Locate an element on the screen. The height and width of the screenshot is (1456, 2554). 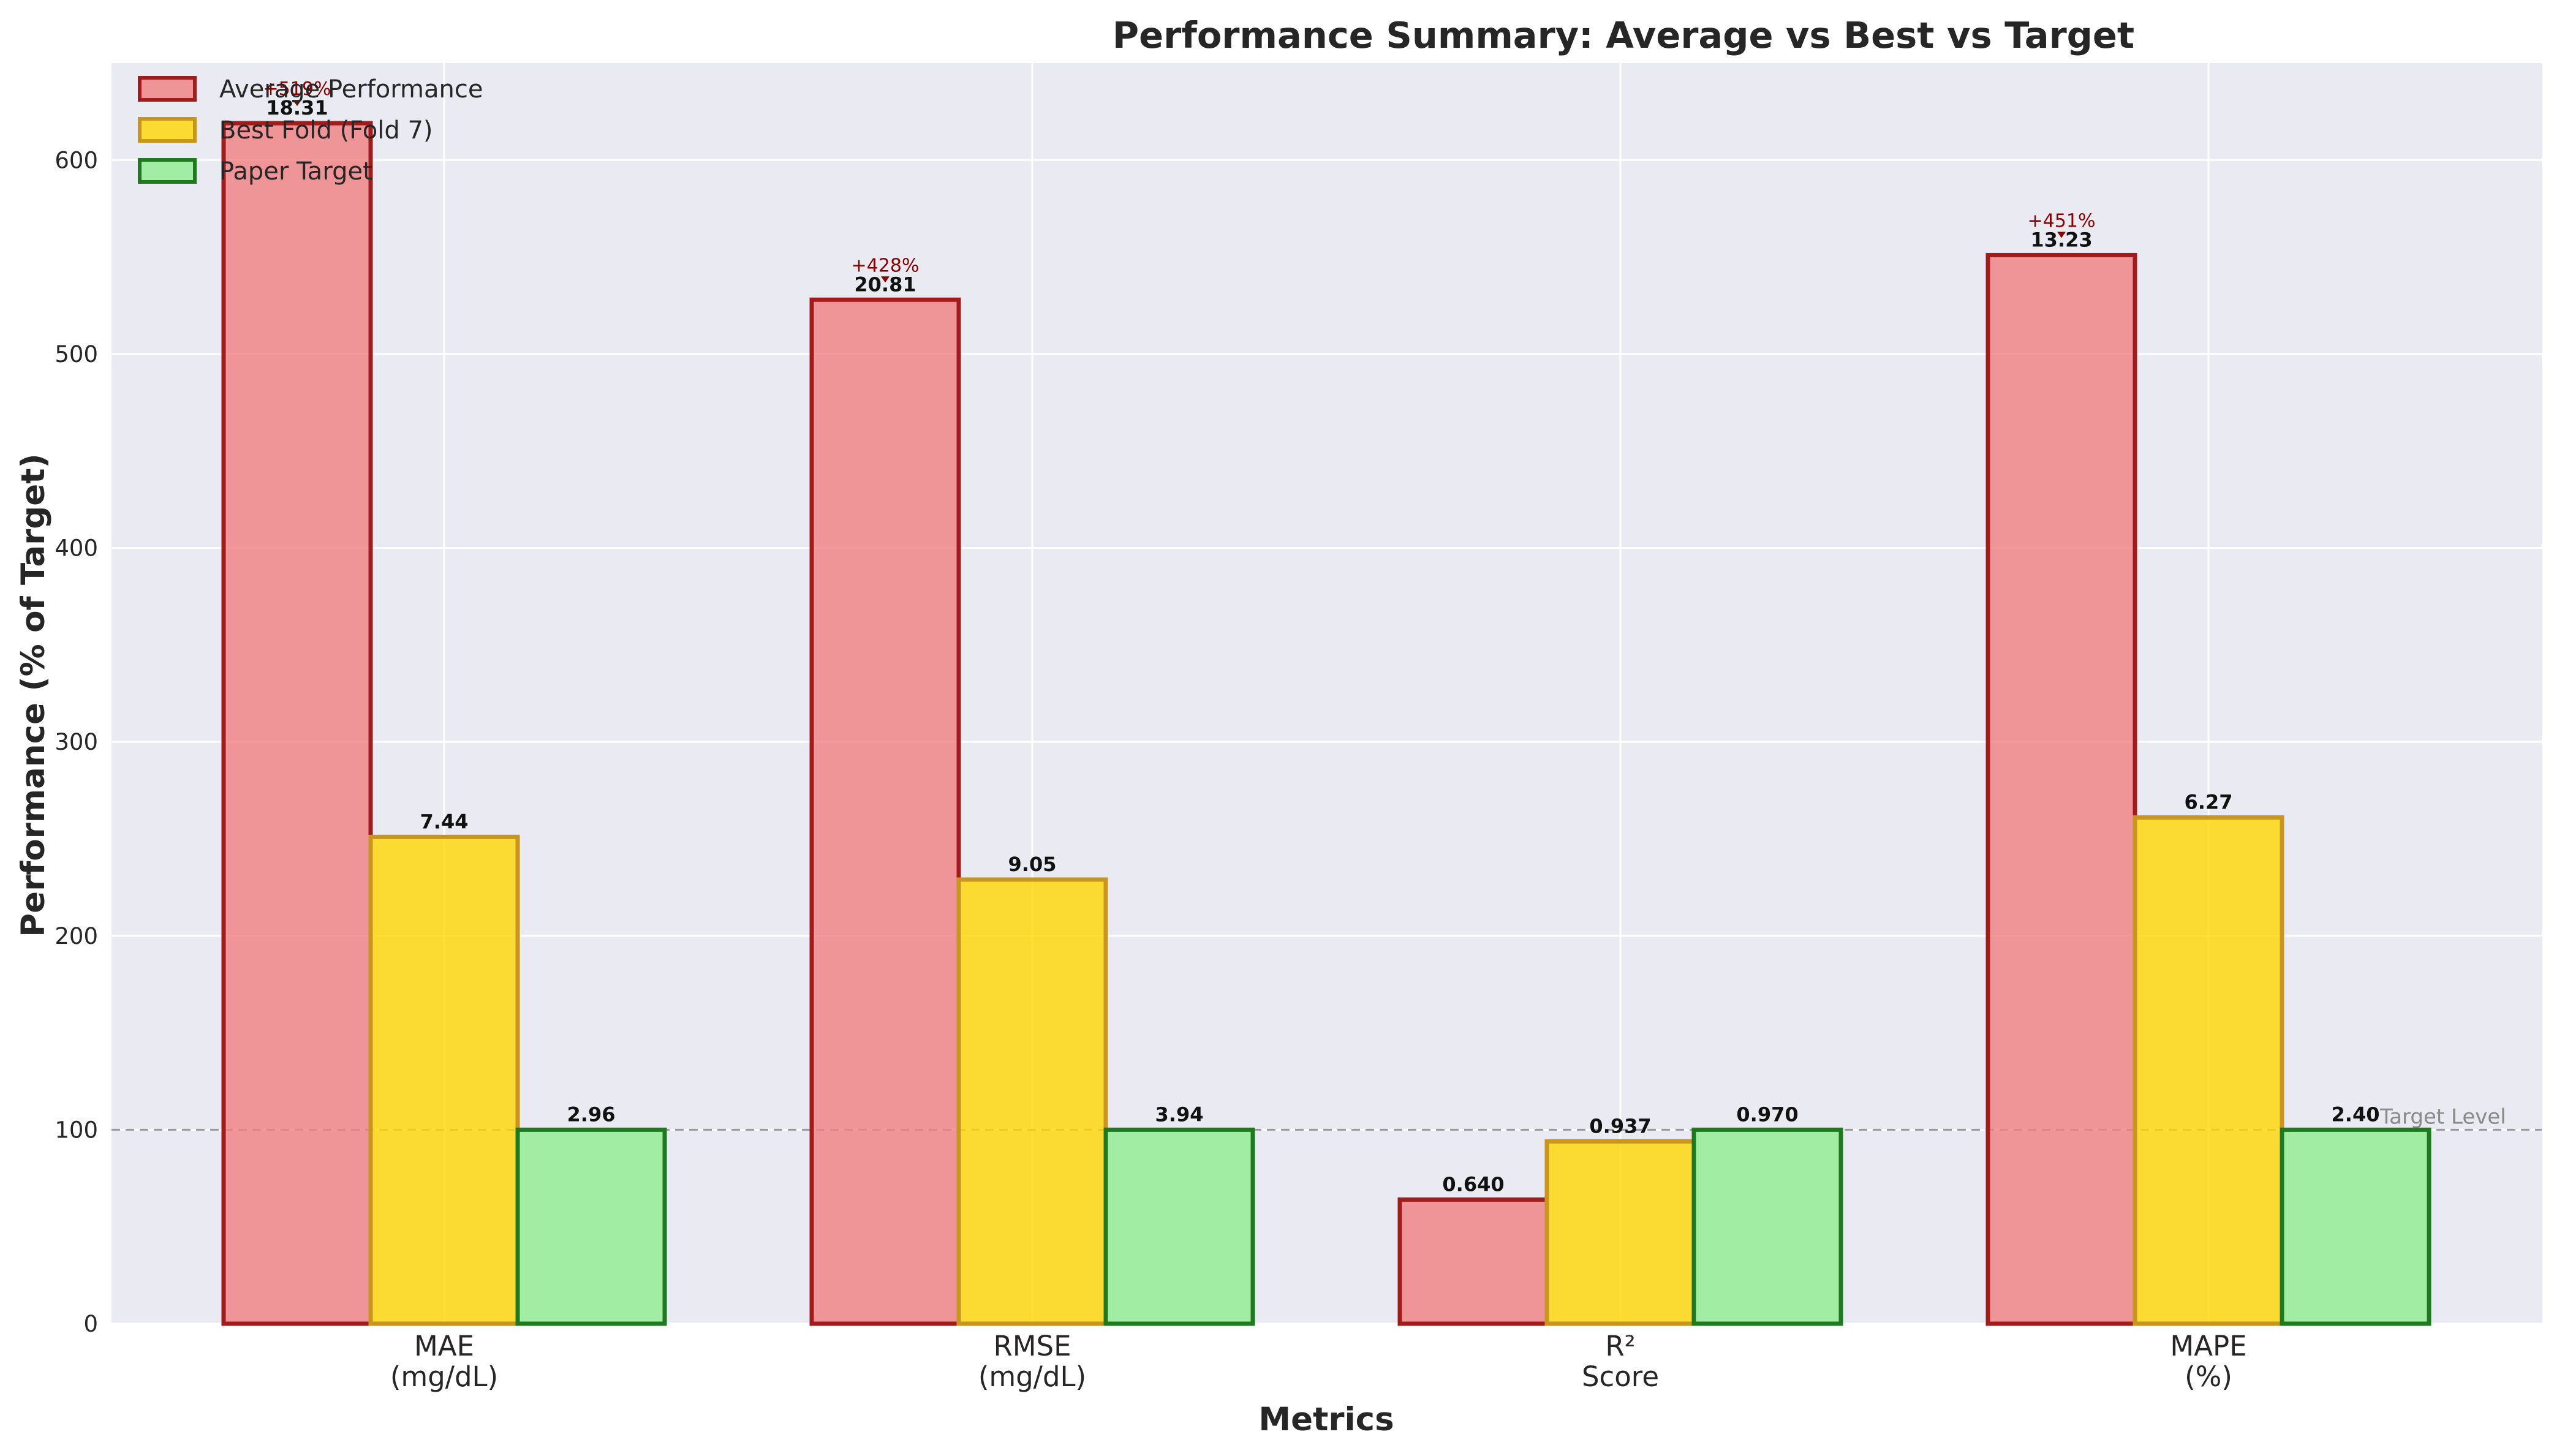
y-axis-label: Performance (% of Target) is located at coordinates (33, 695).